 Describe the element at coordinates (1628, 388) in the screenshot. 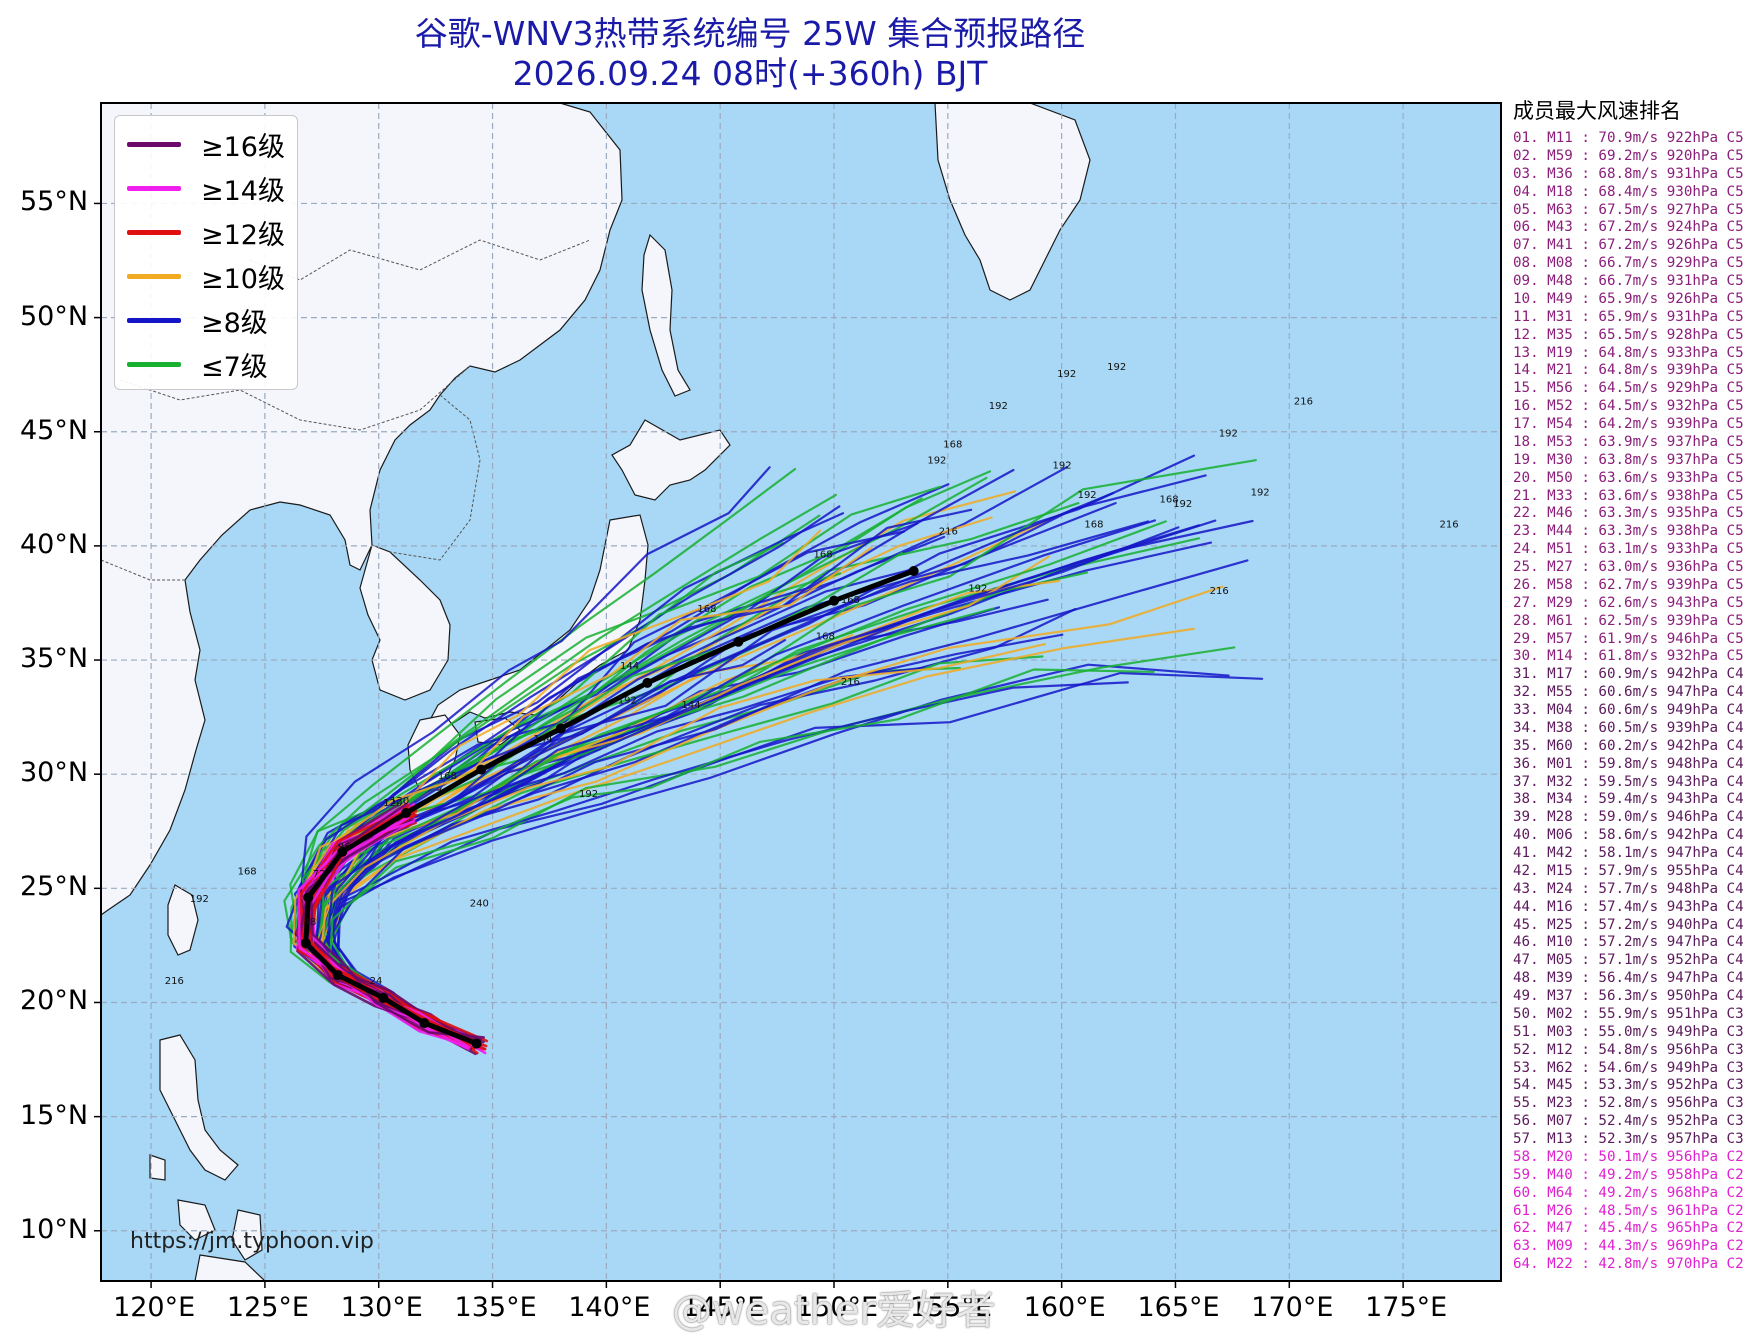

I see `ranking-entry: 15. M56 : 64.5m/s 929hPa C5` at that location.